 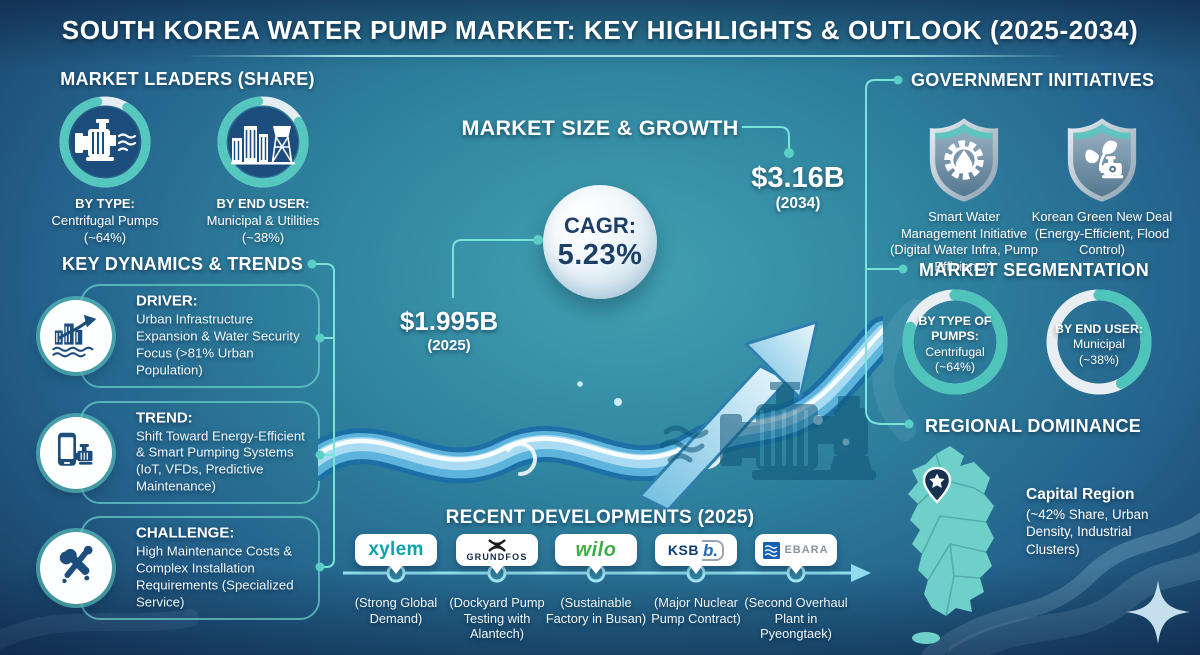 I want to click on leader-name: Centrifugal Pumps, so click(x=105, y=220).